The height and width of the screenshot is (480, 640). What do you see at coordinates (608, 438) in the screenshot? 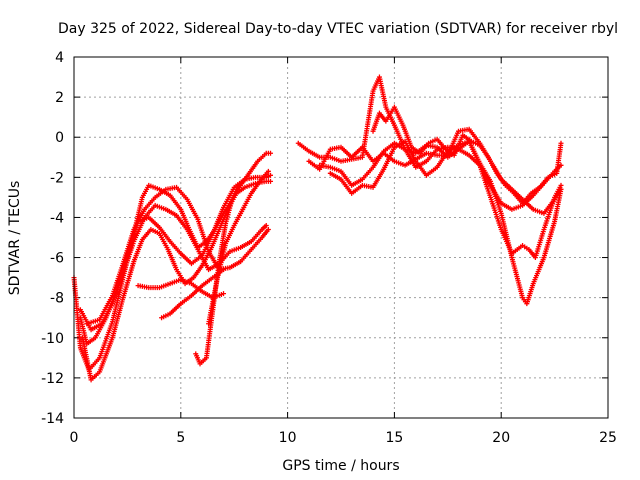
I see `x-tick-label: 25` at bounding box center [608, 438].